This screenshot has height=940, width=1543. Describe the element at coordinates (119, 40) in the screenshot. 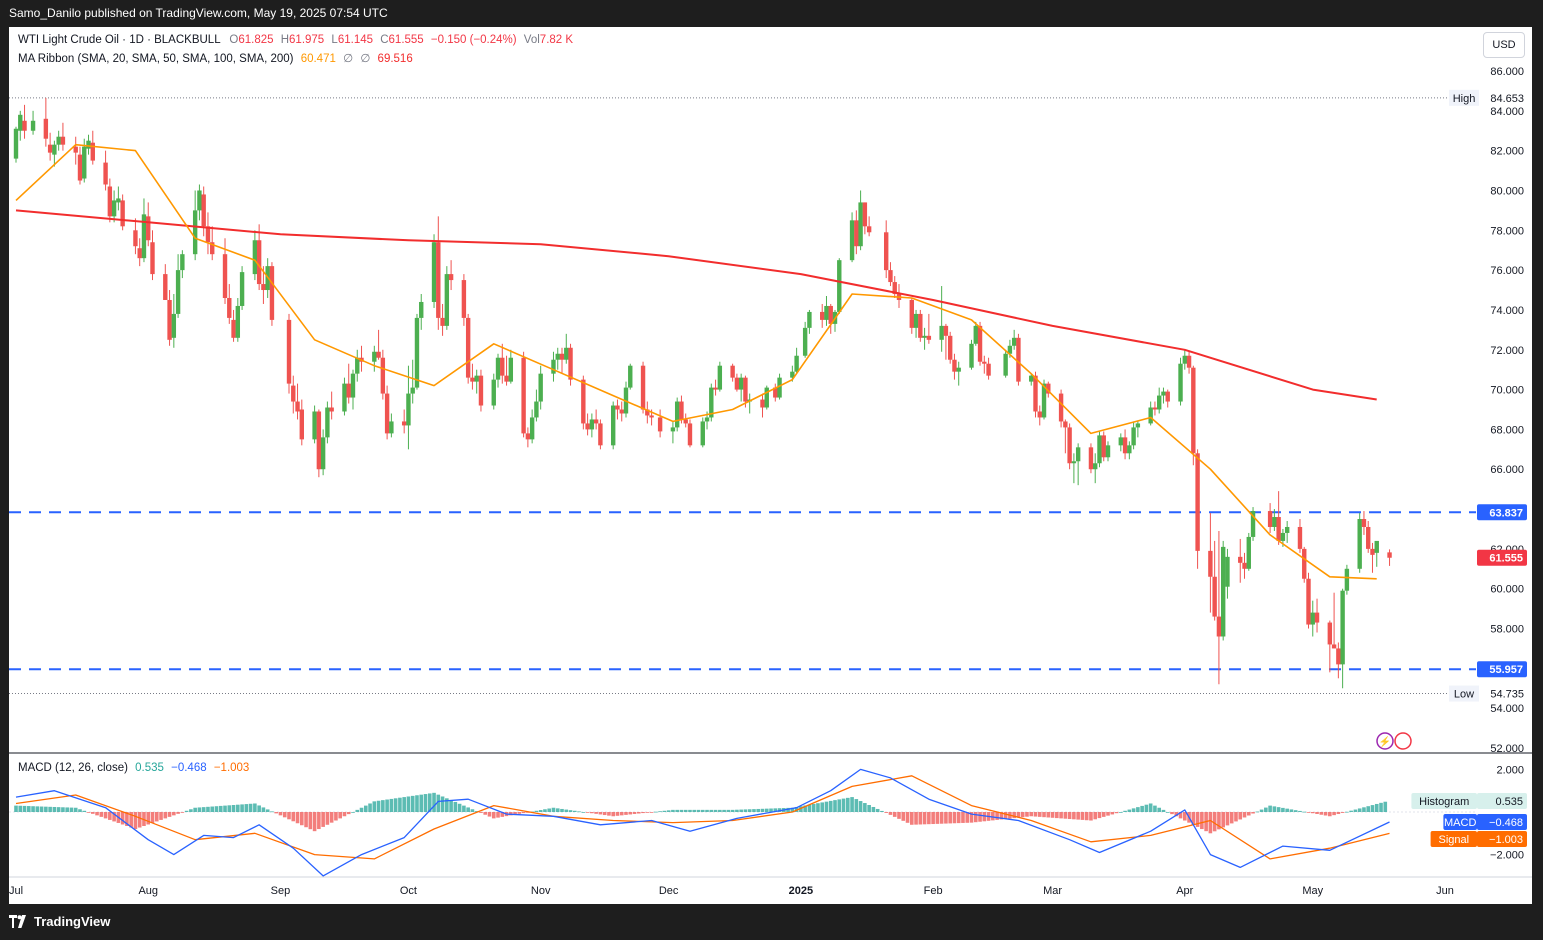

I see `symbol-name: WTI Light Crude Oil · 1D · BLACKBULL` at that location.